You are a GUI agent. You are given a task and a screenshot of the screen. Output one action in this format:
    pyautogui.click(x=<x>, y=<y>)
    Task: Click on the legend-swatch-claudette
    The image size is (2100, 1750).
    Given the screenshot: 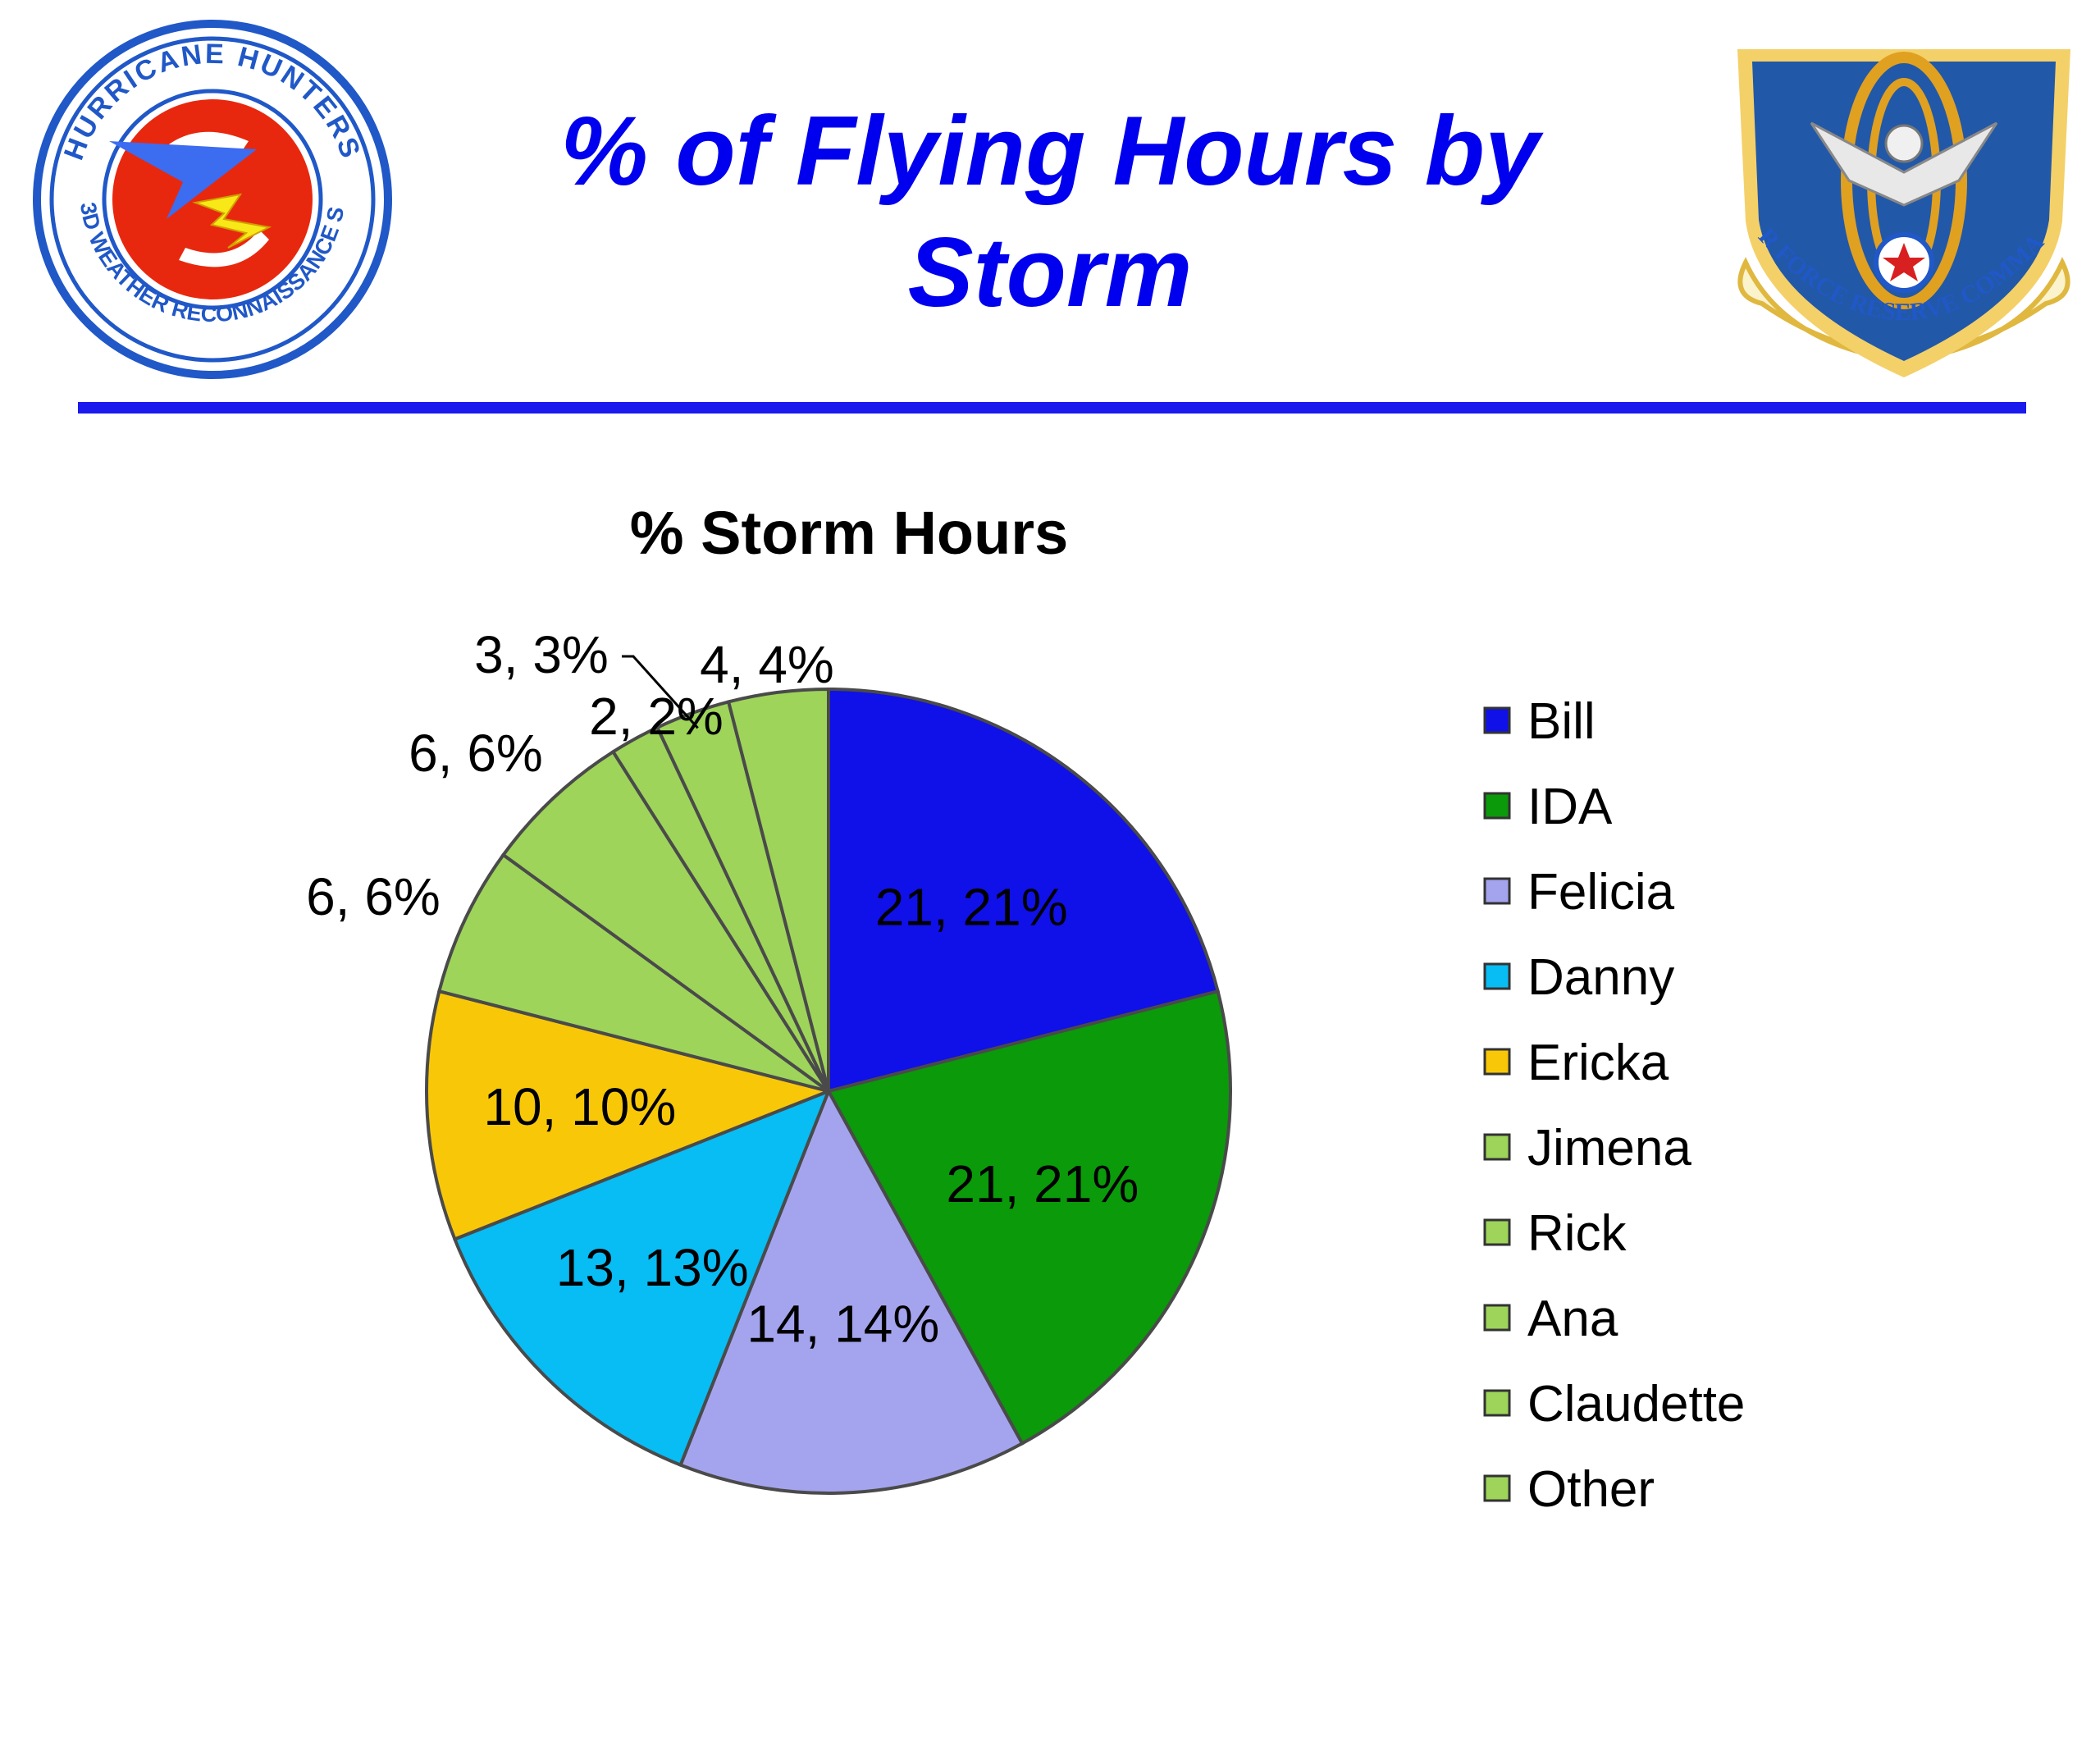 What is the action you would take?
    pyautogui.click(x=1497, y=1403)
    